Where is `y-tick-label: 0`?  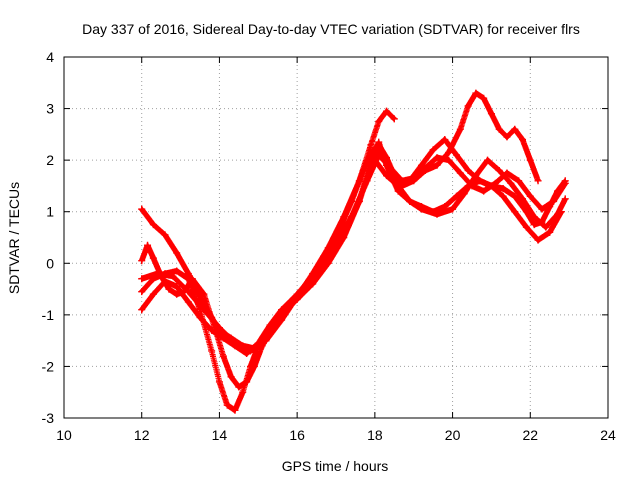 y-tick-label: 0 is located at coordinates (50, 263).